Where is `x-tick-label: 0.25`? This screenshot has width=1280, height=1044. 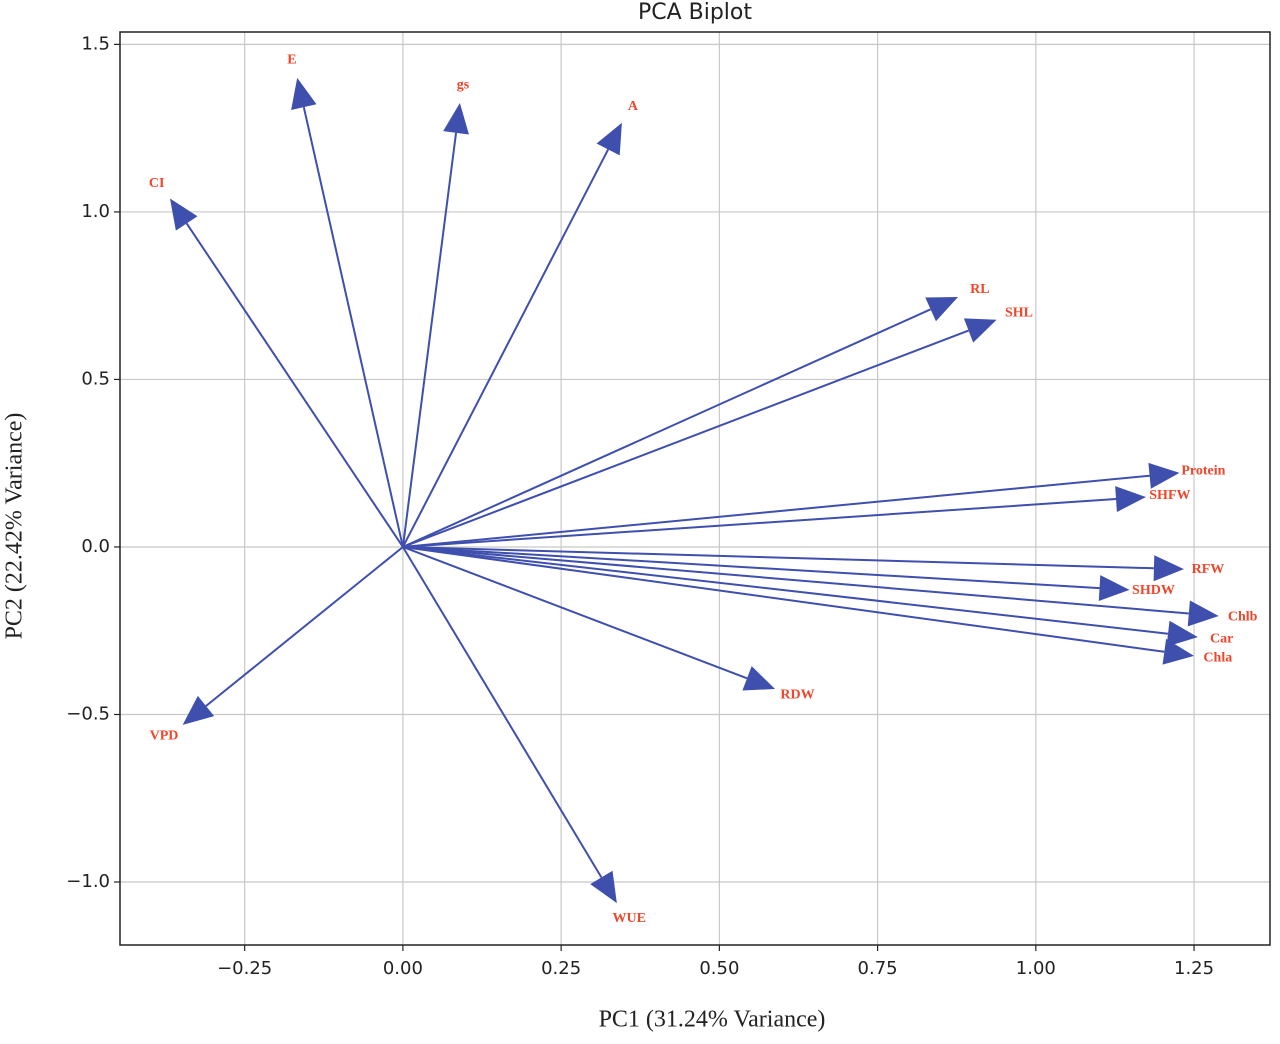 x-tick-label: 0.25 is located at coordinates (561, 968).